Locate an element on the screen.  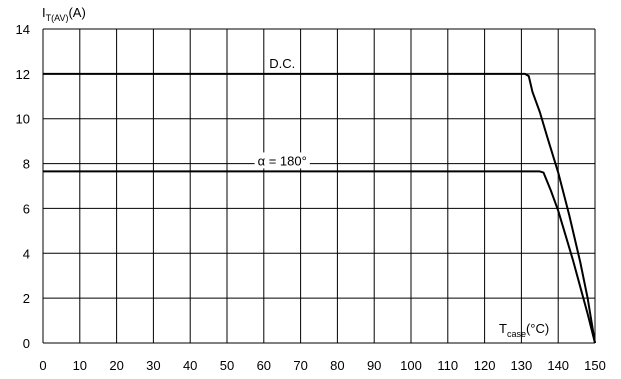
y-tick-label: 14 is located at coordinates (23, 29).